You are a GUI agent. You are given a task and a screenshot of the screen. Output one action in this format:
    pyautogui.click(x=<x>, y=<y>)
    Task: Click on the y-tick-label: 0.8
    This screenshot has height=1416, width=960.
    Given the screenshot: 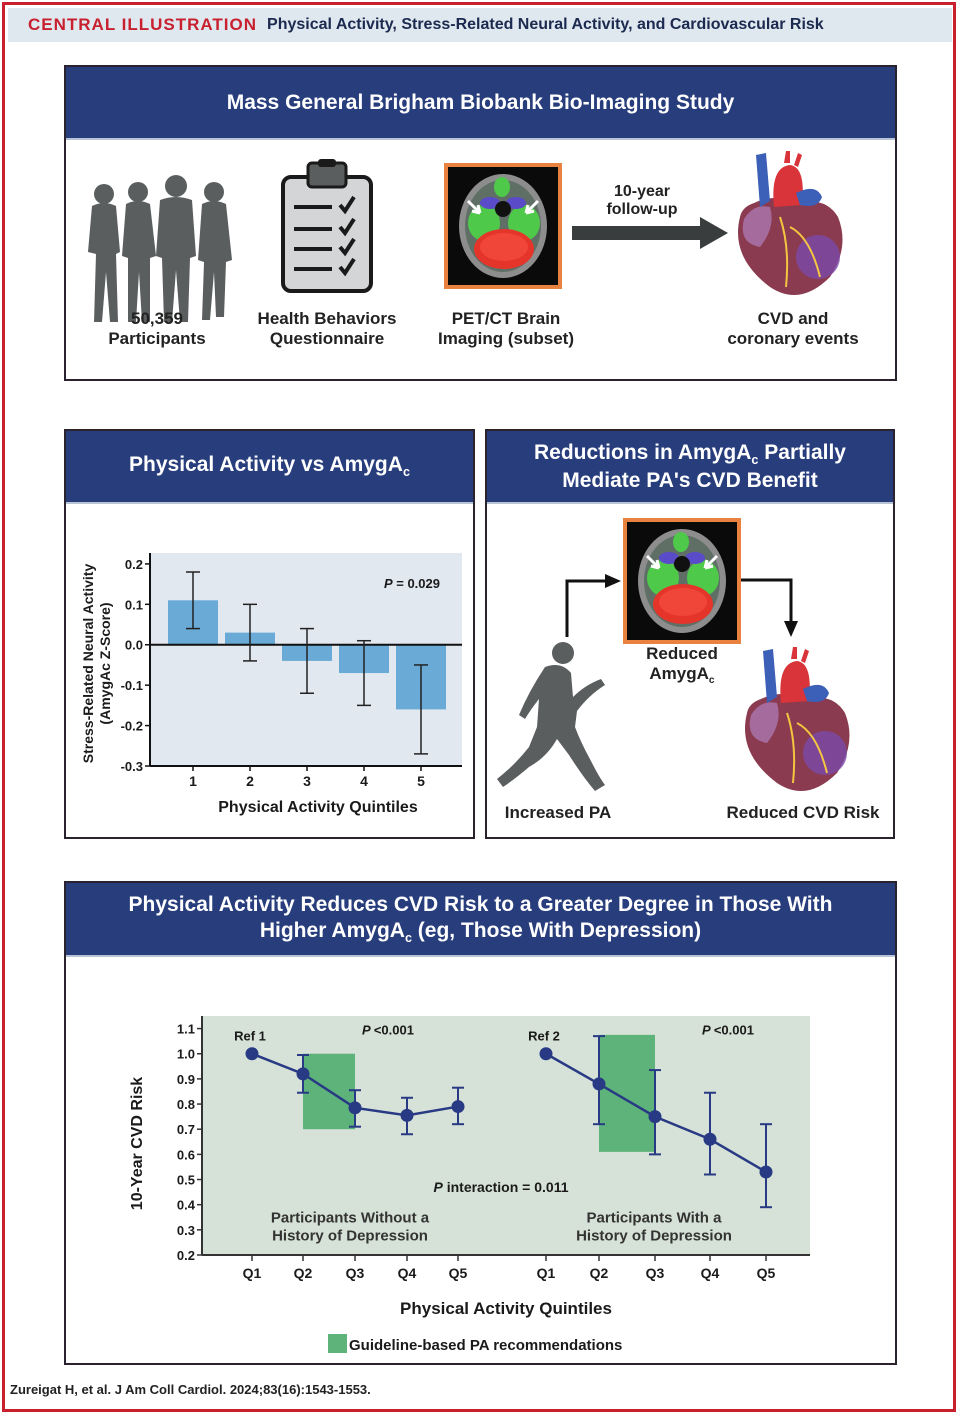 What is the action you would take?
    pyautogui.click(x=186, y=1104)
    